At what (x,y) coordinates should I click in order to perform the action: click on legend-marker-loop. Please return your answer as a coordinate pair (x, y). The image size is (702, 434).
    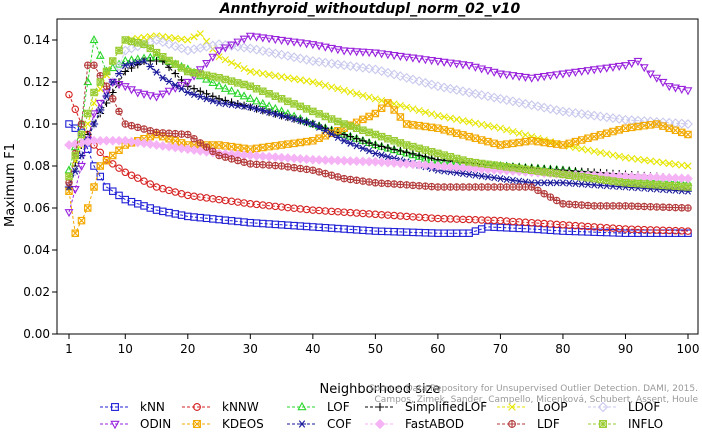
    Looking at the image, I should click on (512, 407).